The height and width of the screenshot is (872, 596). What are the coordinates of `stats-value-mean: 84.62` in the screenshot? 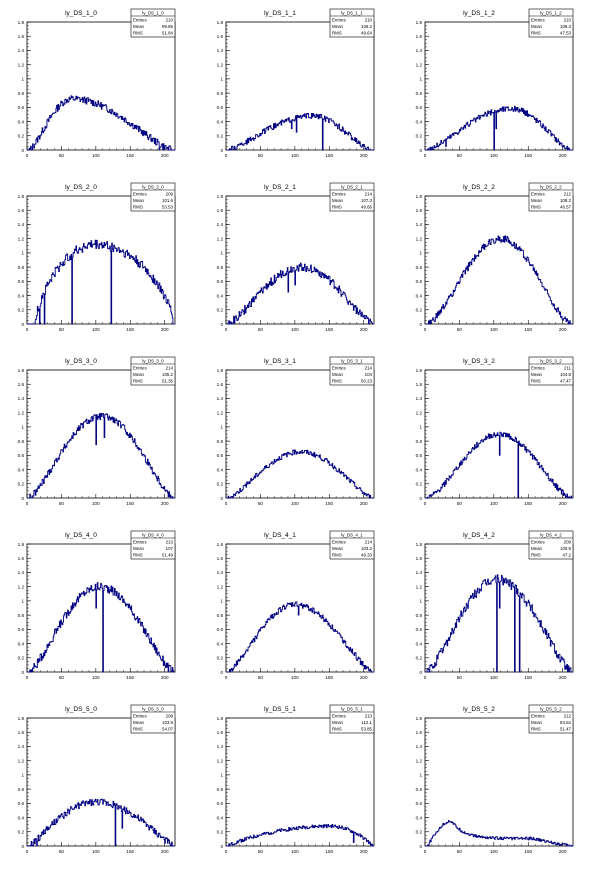 It's located at (566, 722).